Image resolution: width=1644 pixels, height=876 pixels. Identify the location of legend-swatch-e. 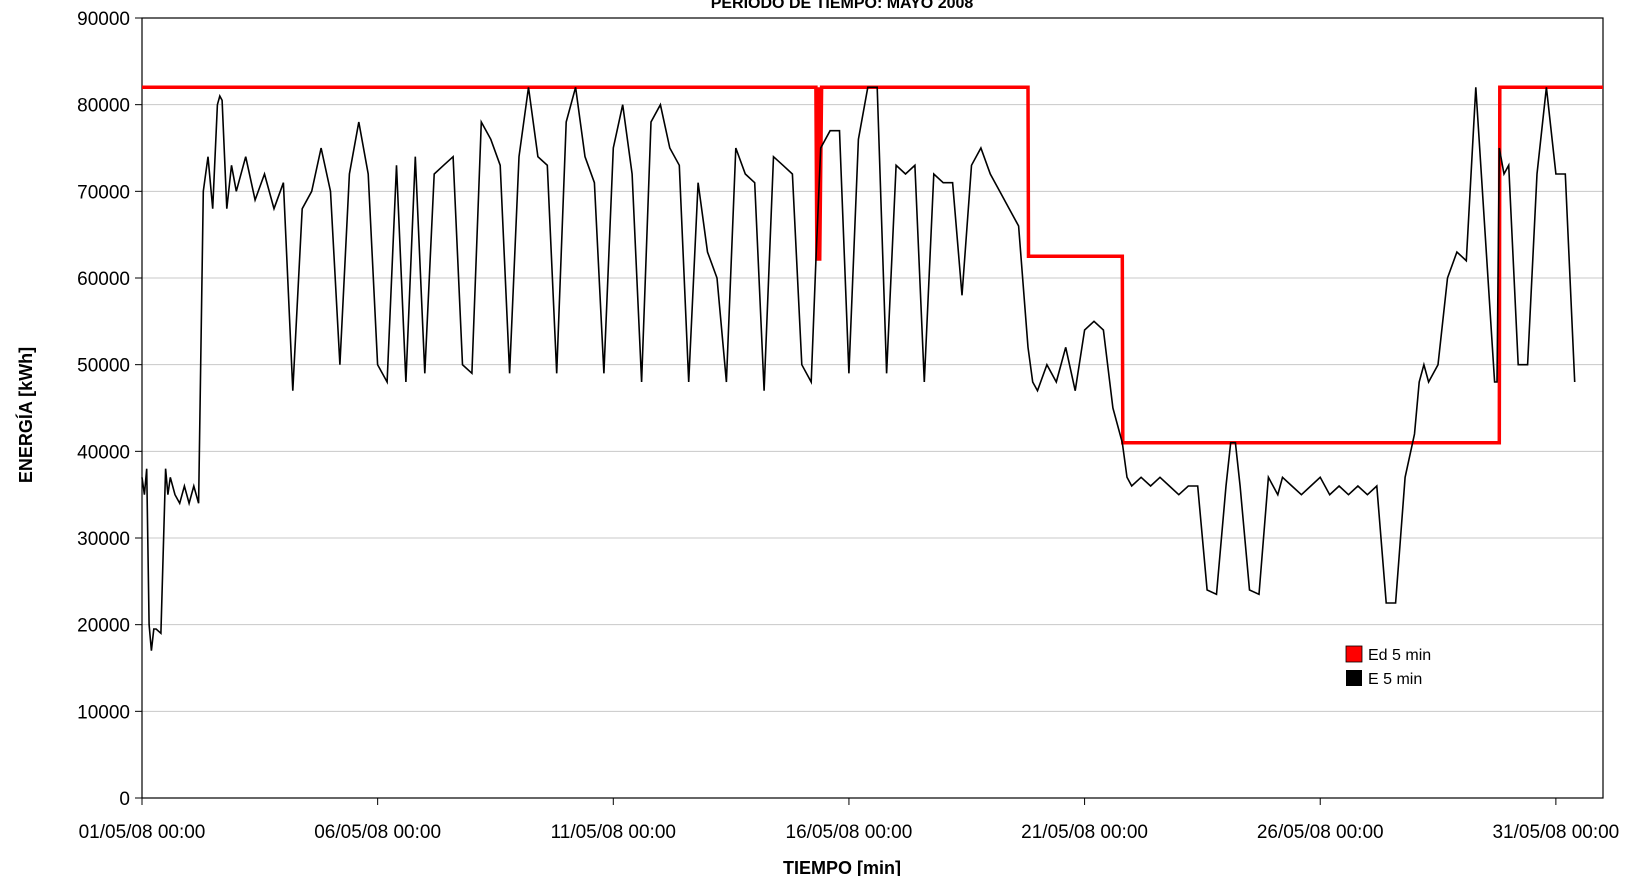
(1354, 678).